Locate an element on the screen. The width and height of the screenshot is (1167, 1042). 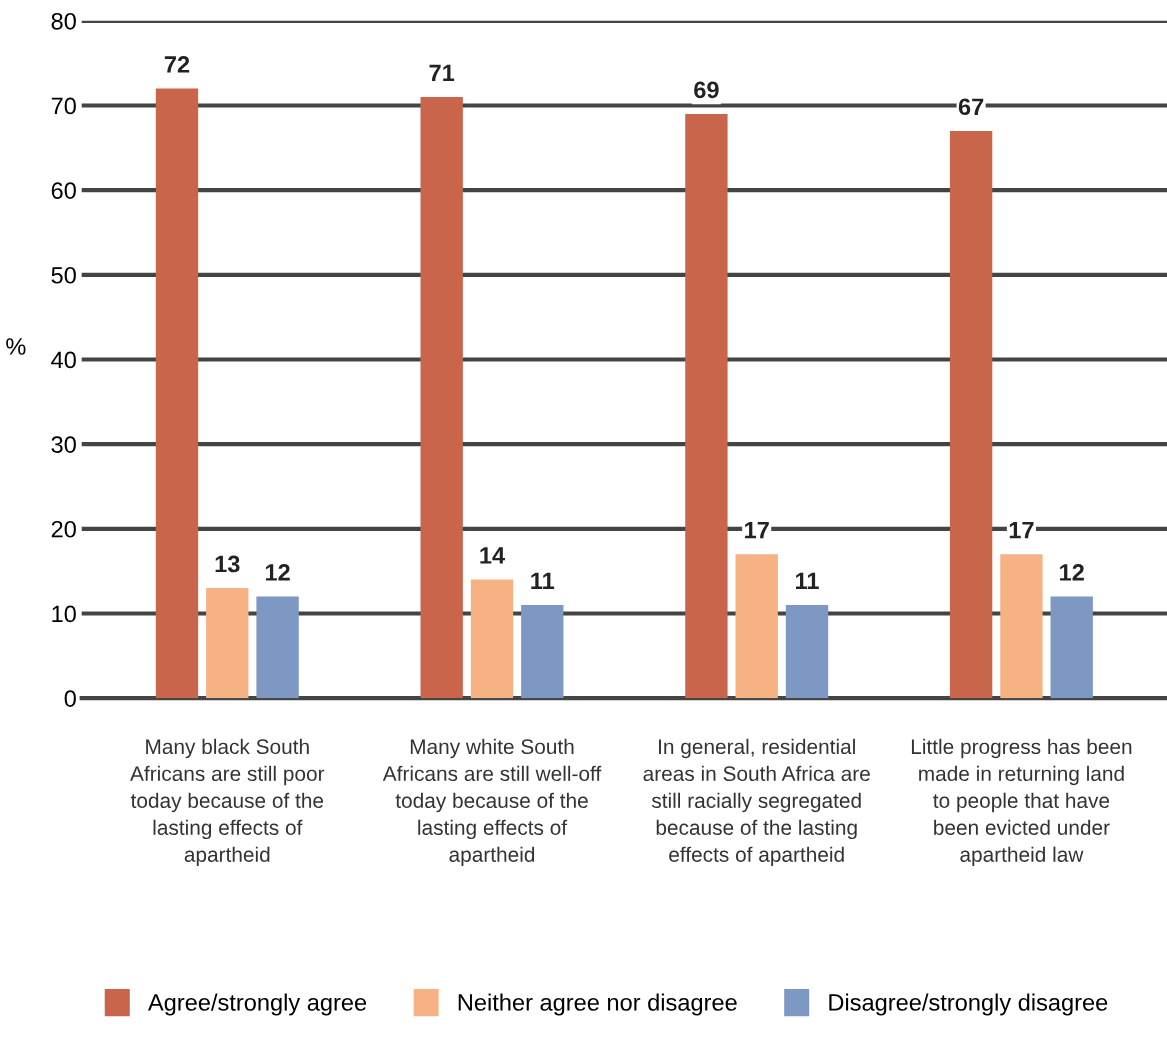
y-tick-label: 20 is located at coordinates (63, 529).